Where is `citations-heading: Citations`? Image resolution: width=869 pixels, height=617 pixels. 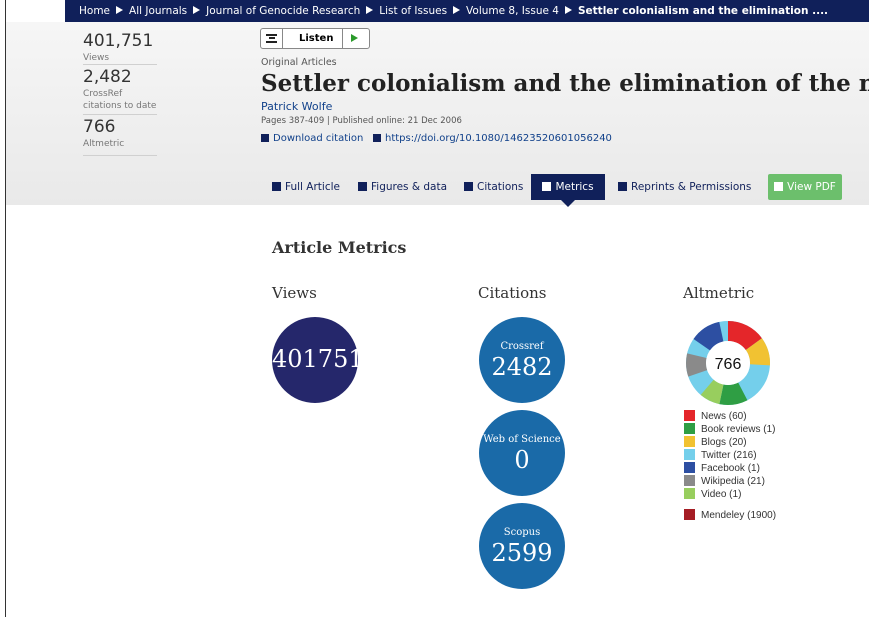 citations-heading: Citations is located at coordinates (512, 293).